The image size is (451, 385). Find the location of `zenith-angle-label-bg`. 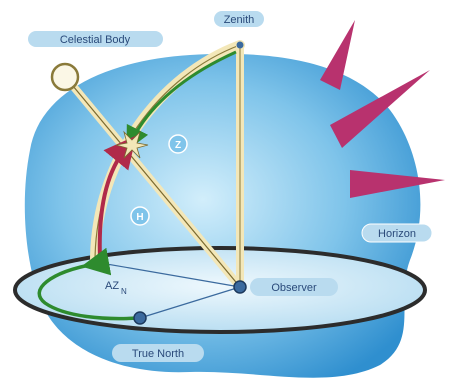

zenith-angle-label-bg is located at coordinates (178, 144).